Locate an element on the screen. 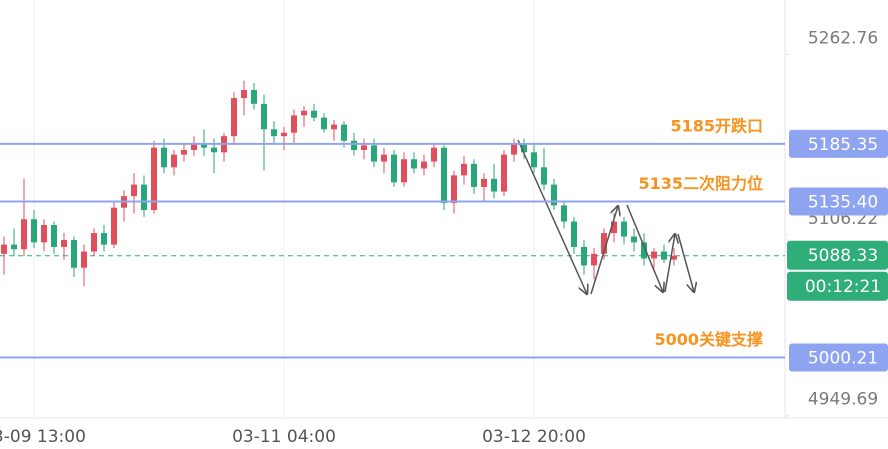 This screenshot has height=449, width=888. x-tick-label: 03-12 20:00 is located at coordinates (534, 436).